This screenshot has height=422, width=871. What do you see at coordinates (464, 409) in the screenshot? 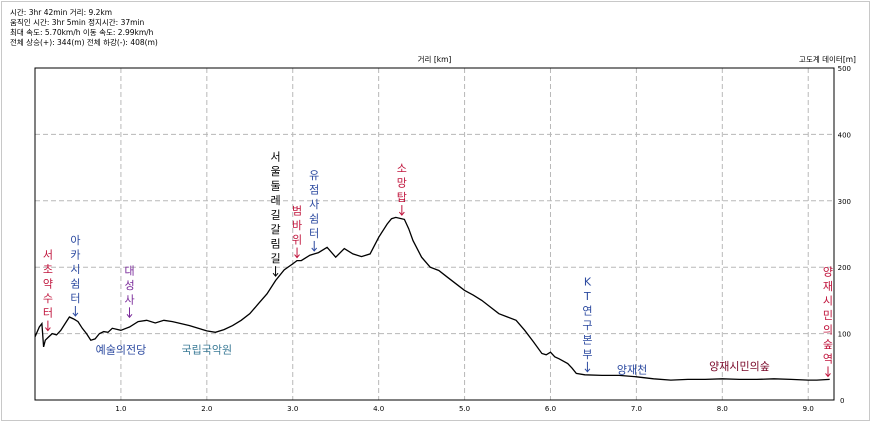
I see `x-tick-label: 5.0` at bounding box center [464, 409].